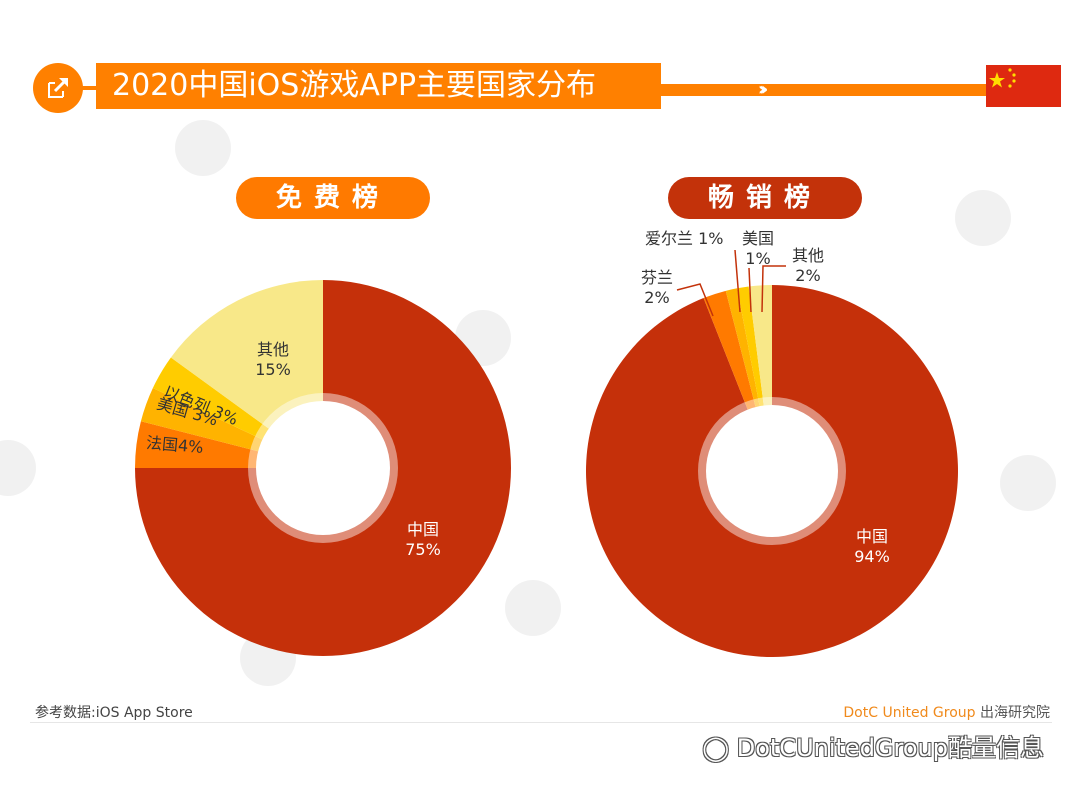 Image resolution: width=1080 pixels, height=794 pixels. What do you see at coordinates (807, 265) in the screenshot?
I see `paid-label-other: 其他 2%` at bounding box center [807, 265].